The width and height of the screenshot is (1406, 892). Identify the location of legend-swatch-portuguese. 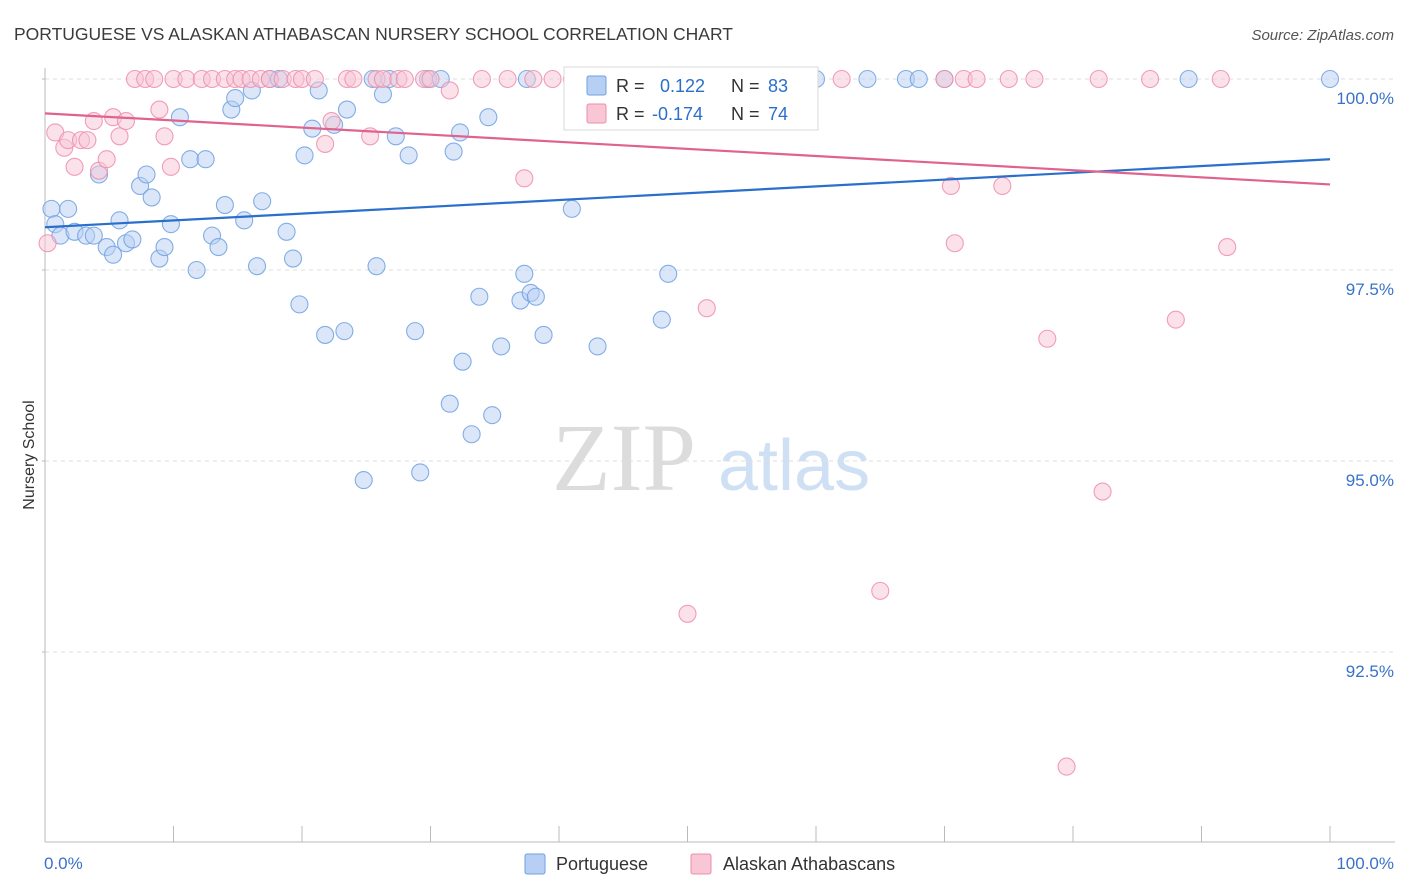
(535, 864).